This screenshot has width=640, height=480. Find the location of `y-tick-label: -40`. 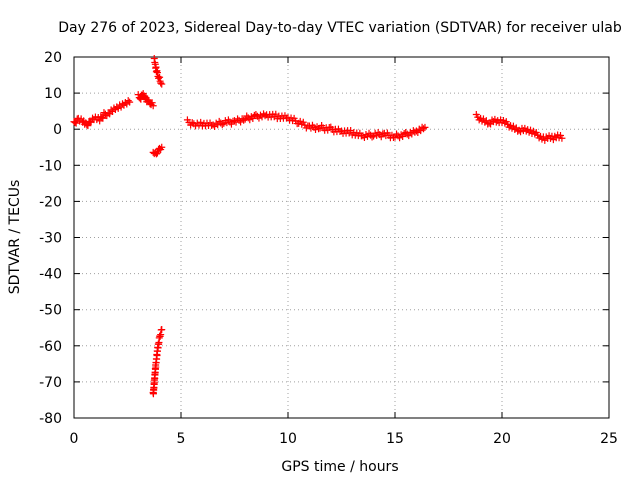

y-tick-label: -40 is located at coordinates (50, 275).